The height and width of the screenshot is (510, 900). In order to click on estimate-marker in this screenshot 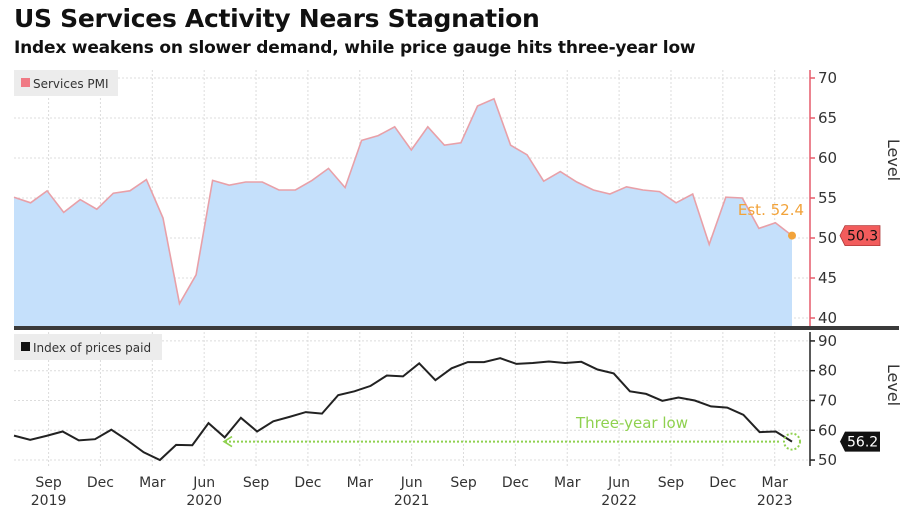, I will do `click(792, 235)`.